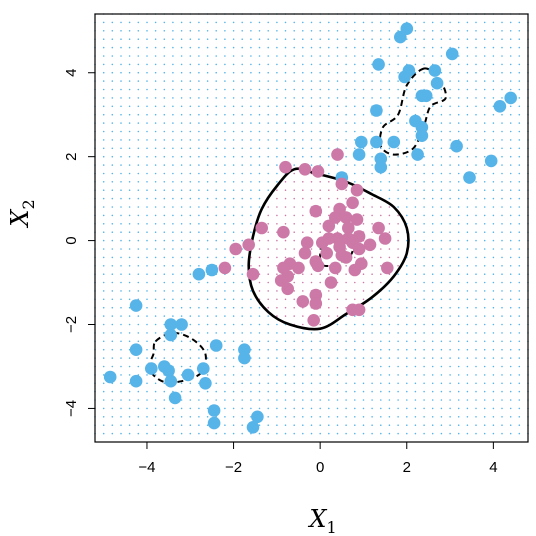  Describe the element at coordinates (71, 408) in the screenshot. I see `y-tick-label: −4` at that location.